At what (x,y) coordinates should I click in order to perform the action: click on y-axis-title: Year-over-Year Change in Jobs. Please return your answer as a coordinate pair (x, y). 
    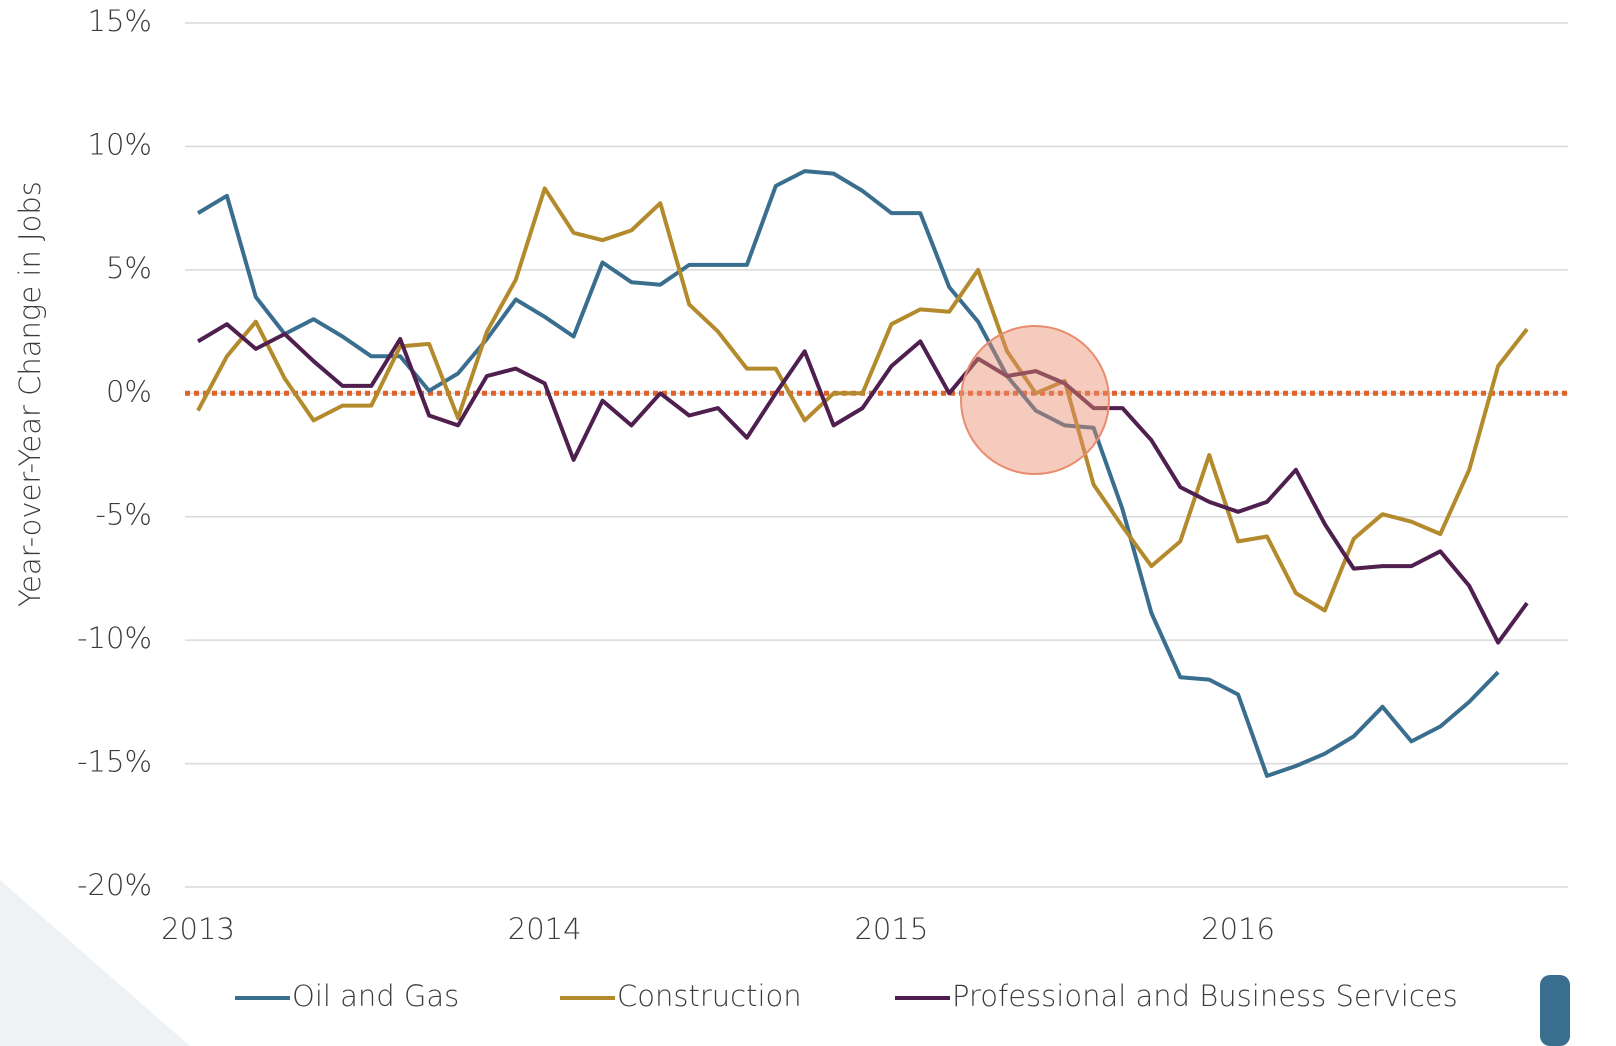
    Looking at the image, I should click on (30, 394).